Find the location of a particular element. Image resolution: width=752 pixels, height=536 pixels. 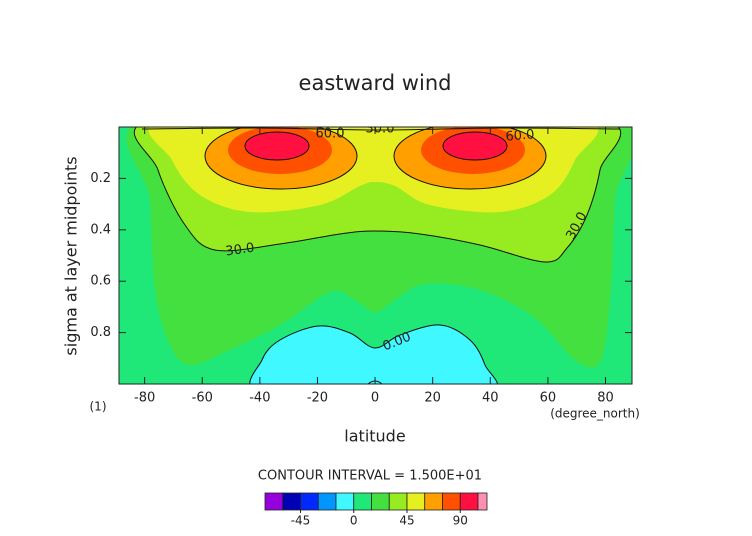

y-tick-label: 0.6 is located at coordinates (100, 281).